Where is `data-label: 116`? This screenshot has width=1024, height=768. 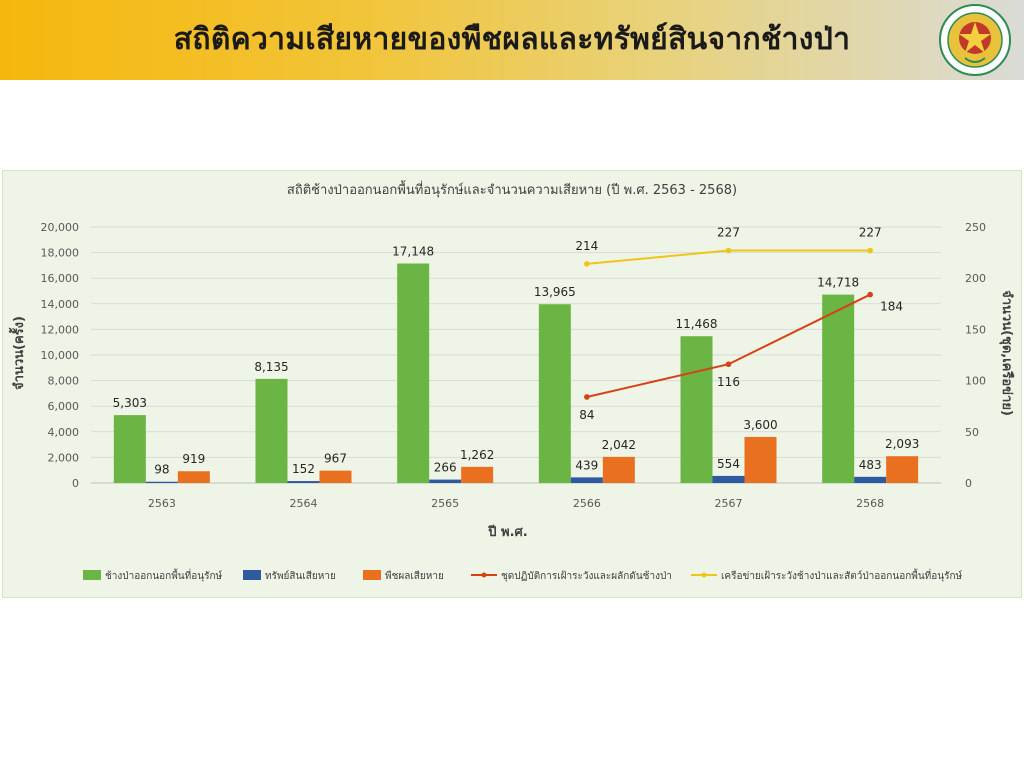 data-label: 116 is located at coordinates (728, 382).